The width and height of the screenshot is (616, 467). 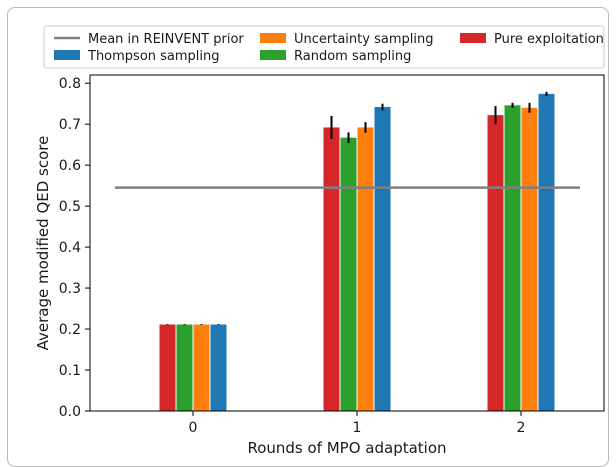 What do you see at coordinates (352, 56) in the screenshot?
I see `legend-label: Random sampling` at bounding box center [352, 56].